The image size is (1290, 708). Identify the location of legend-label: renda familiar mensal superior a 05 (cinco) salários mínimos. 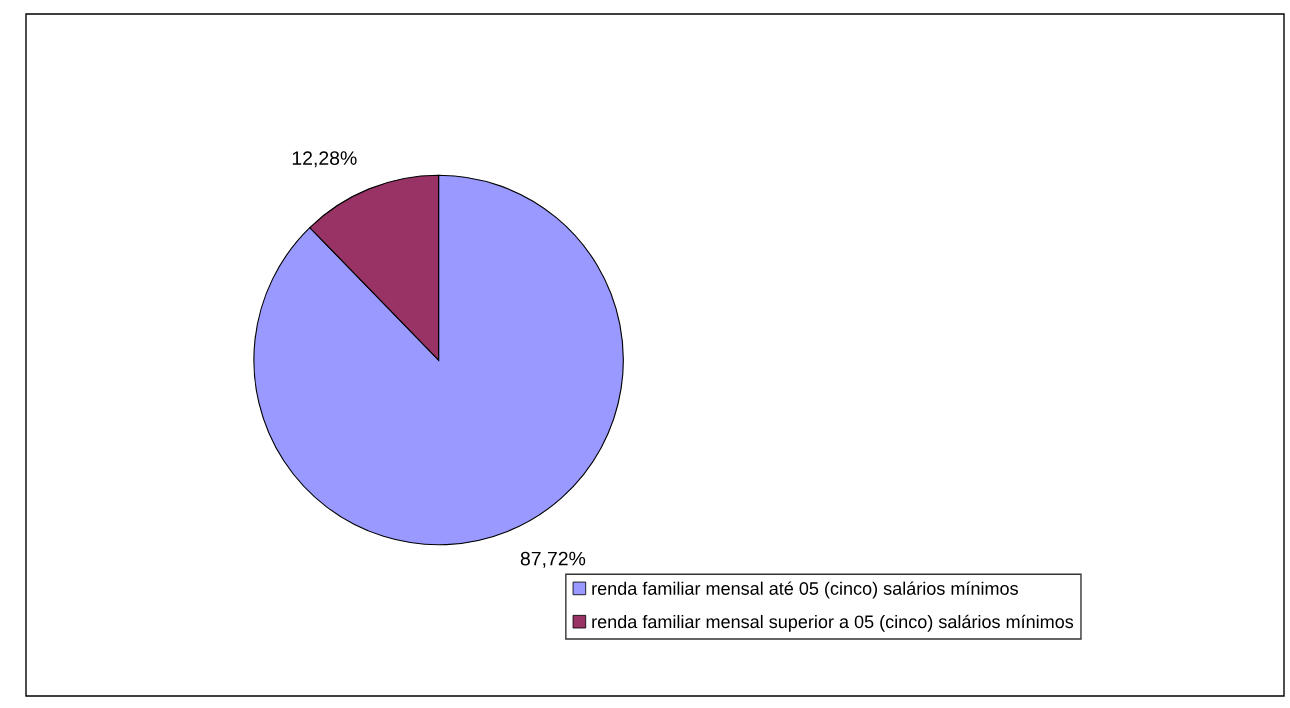
(833, 623).